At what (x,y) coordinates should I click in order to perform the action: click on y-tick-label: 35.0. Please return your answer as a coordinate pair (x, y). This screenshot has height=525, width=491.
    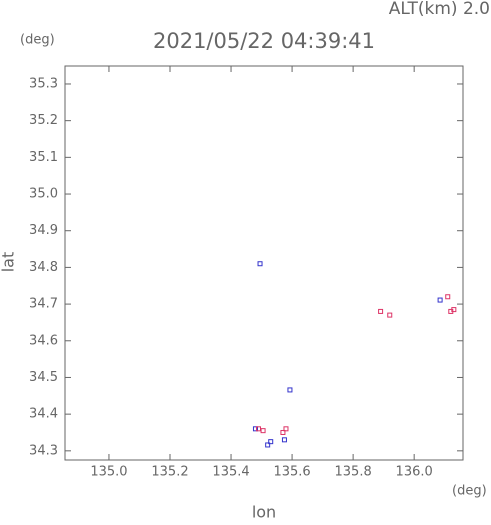
    Looking at the image, I should click on (43, 194).